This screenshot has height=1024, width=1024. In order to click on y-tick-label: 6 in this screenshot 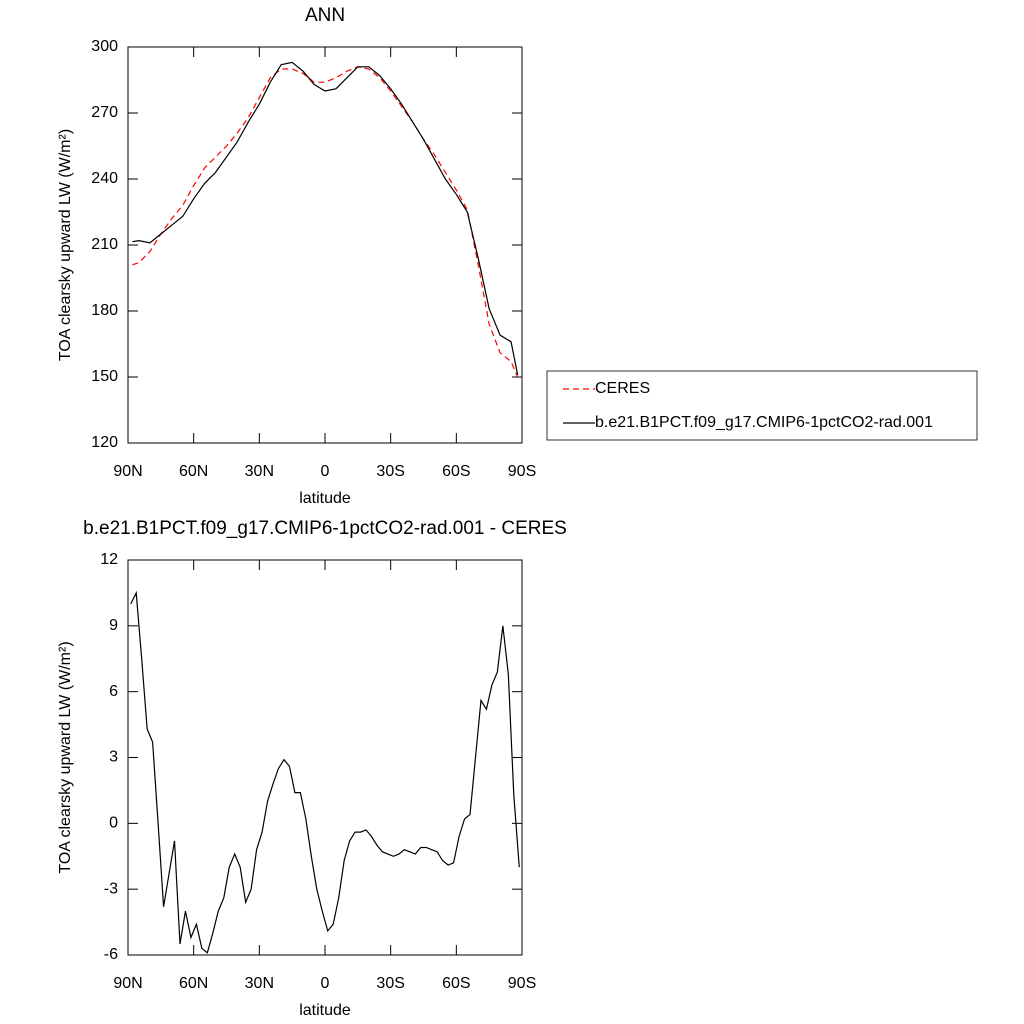, I will do `click(113, 691)`.